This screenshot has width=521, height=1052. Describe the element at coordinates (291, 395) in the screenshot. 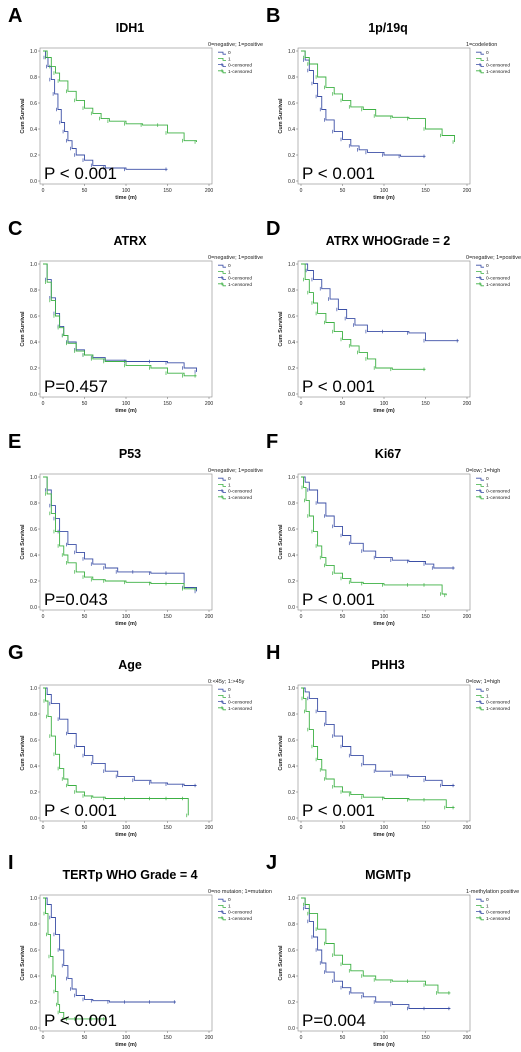

I see `y-tick-label: 0.0` at that location.